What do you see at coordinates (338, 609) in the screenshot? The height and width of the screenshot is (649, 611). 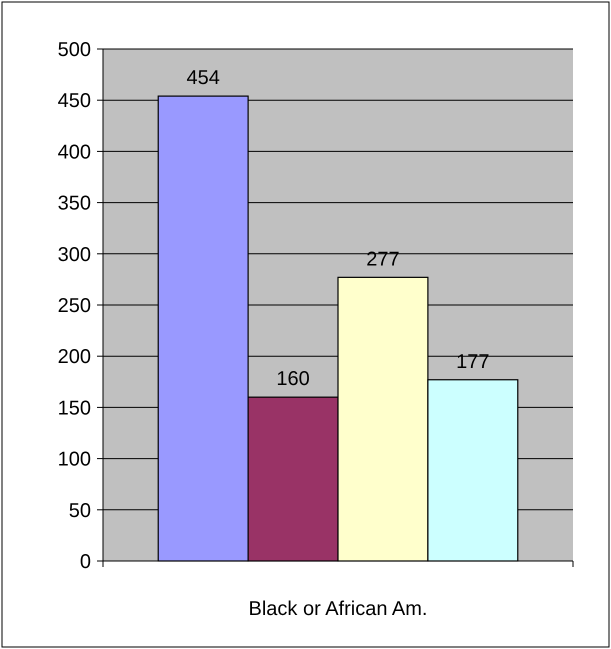 I see `x-tick-label: Black or African Am.` at bounding box center [338, 609].